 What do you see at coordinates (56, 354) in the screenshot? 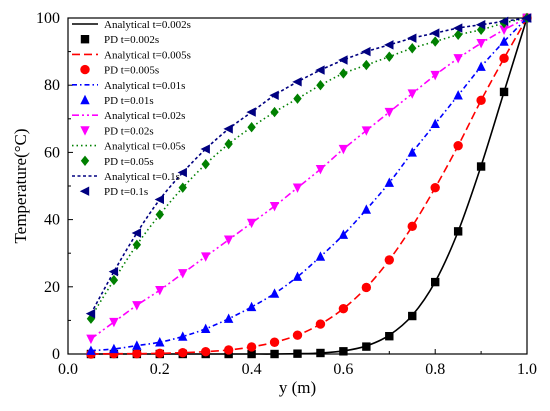
I see `y-tick-label: 0` at bounding box center [56, 354].